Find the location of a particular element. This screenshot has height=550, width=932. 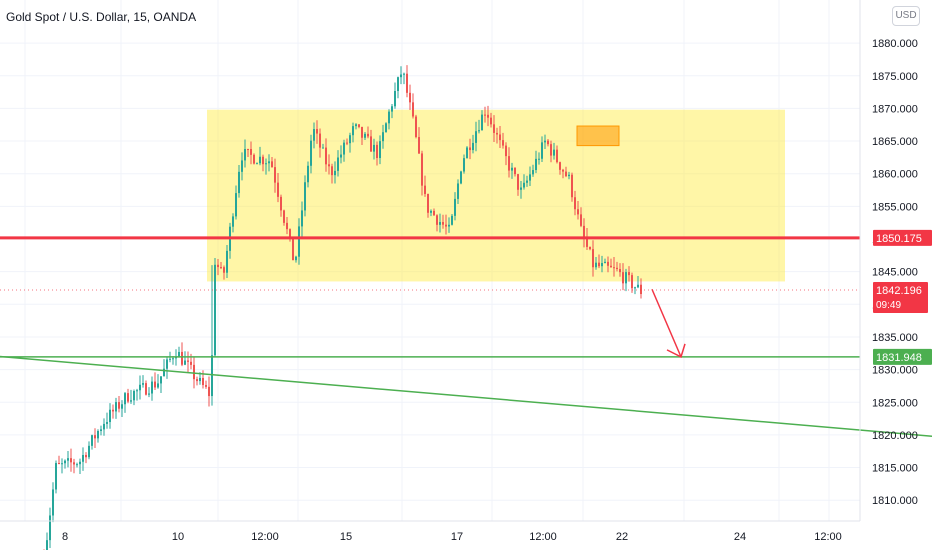

time-tick-label: 8 is located at coordinates (65, 537).